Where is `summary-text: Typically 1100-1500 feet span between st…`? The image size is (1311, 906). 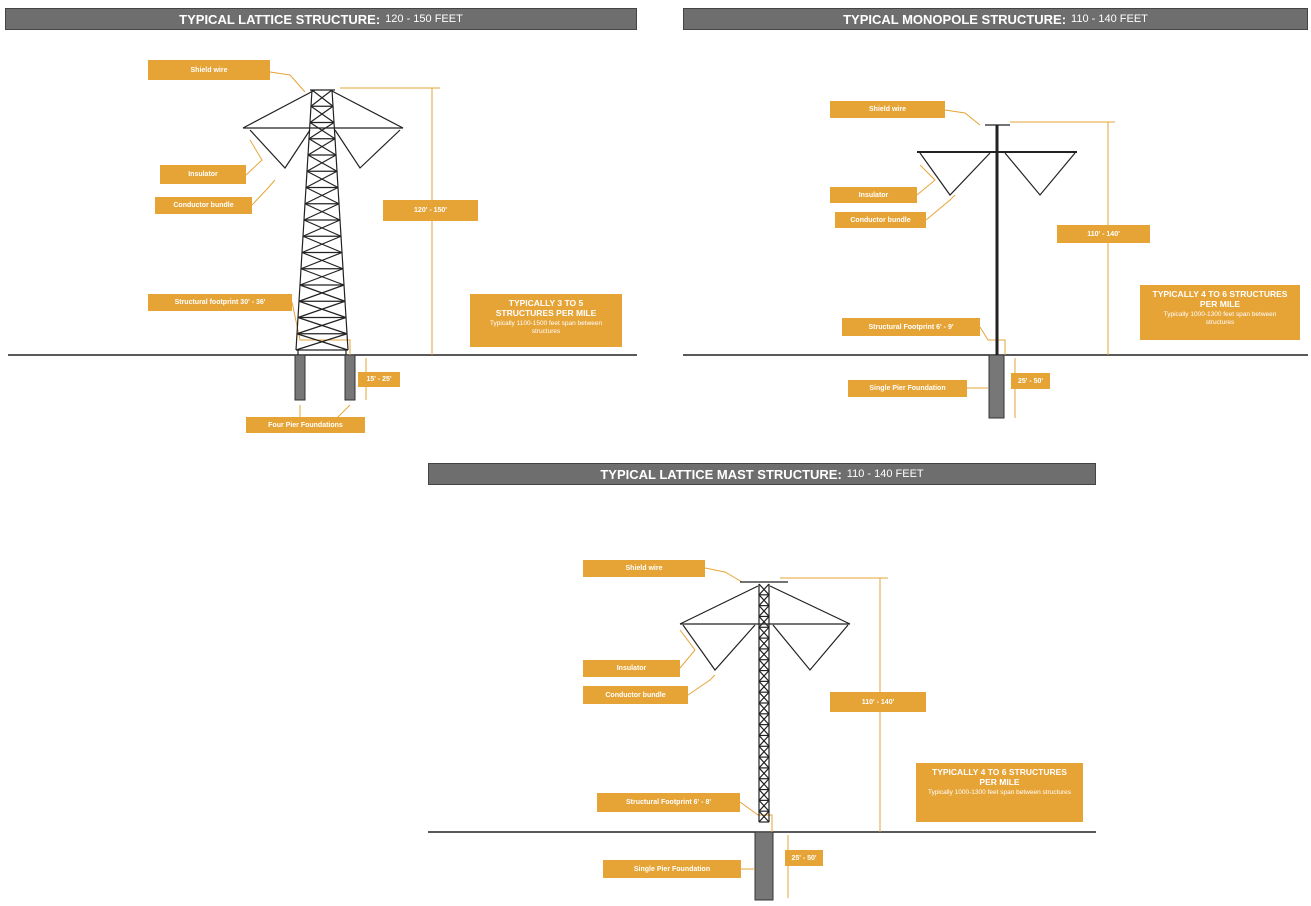
summary-text: Typically 1100-1500 feet span between st… is located at coordinates (546, 327).